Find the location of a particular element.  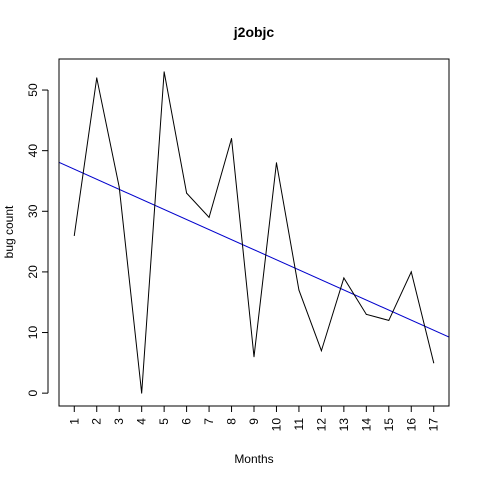

x-tick-label: 2 is located at coordinates (97, 421).